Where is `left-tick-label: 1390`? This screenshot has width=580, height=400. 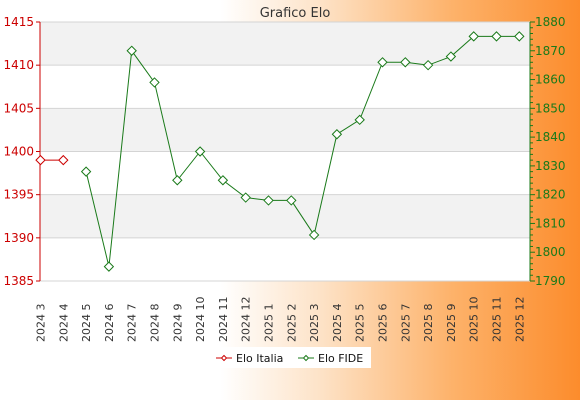
left-tick-label: 1390 is located at coordinates (18, 238).